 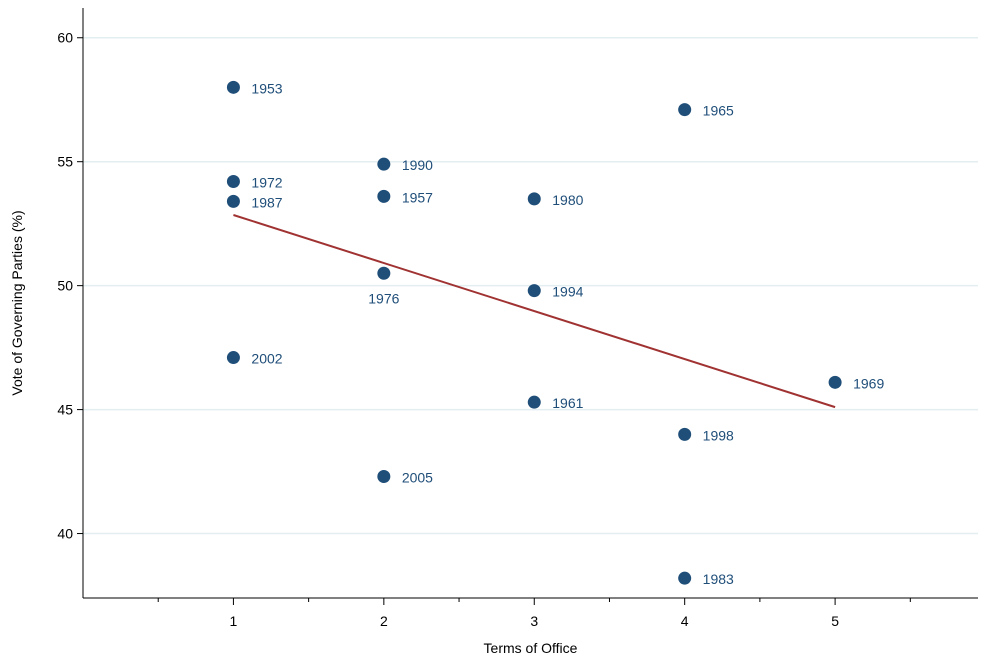 What do you see at coordinates (234, 621) in the screenshot?
I see `x-tick-label-1: 1` at bounding box center [234, 621].